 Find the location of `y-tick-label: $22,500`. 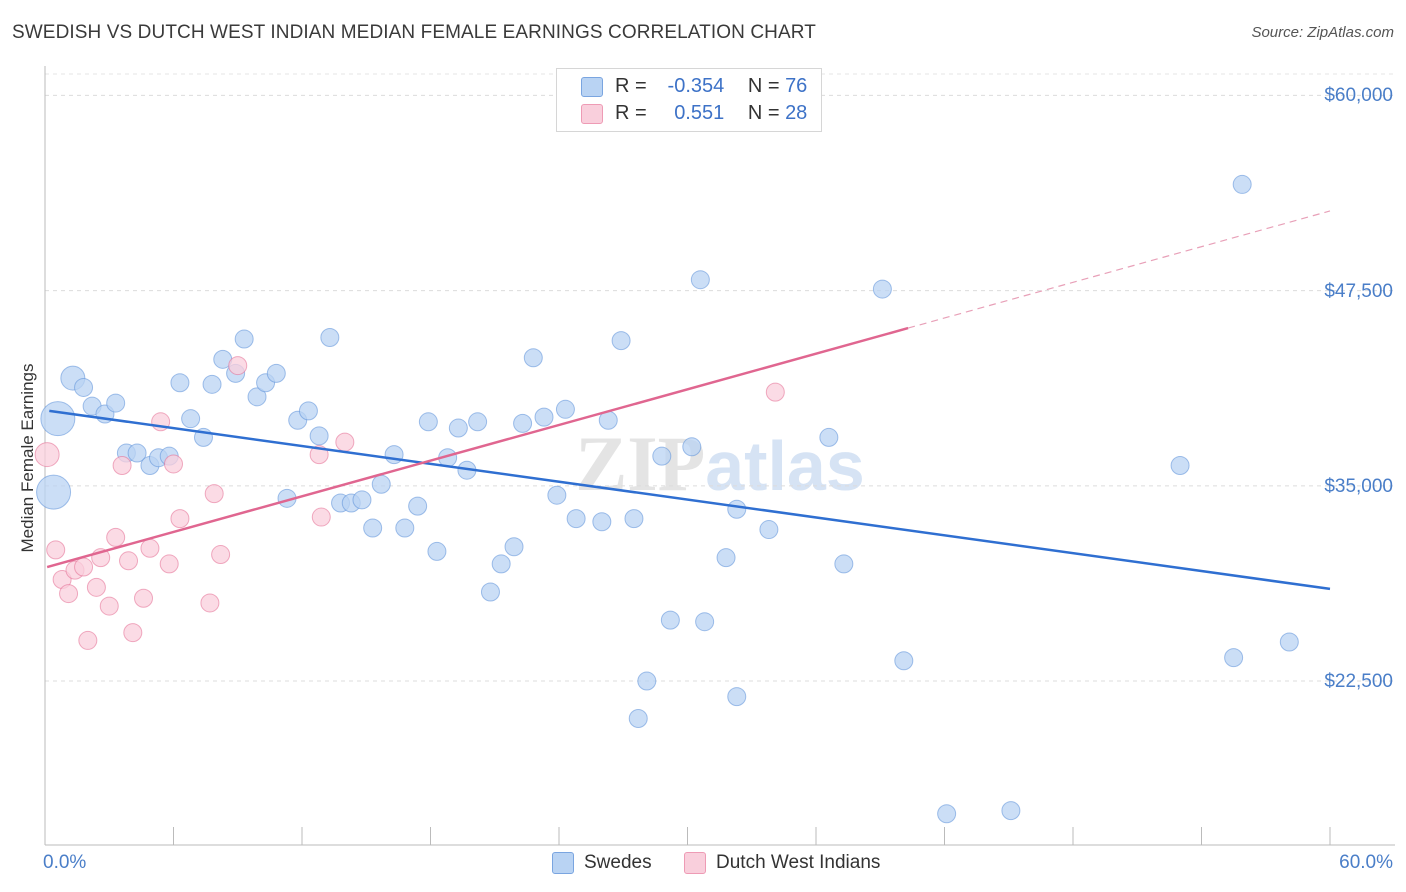

y-tick-label: $22,500 is located at coordinates (1358, 682).